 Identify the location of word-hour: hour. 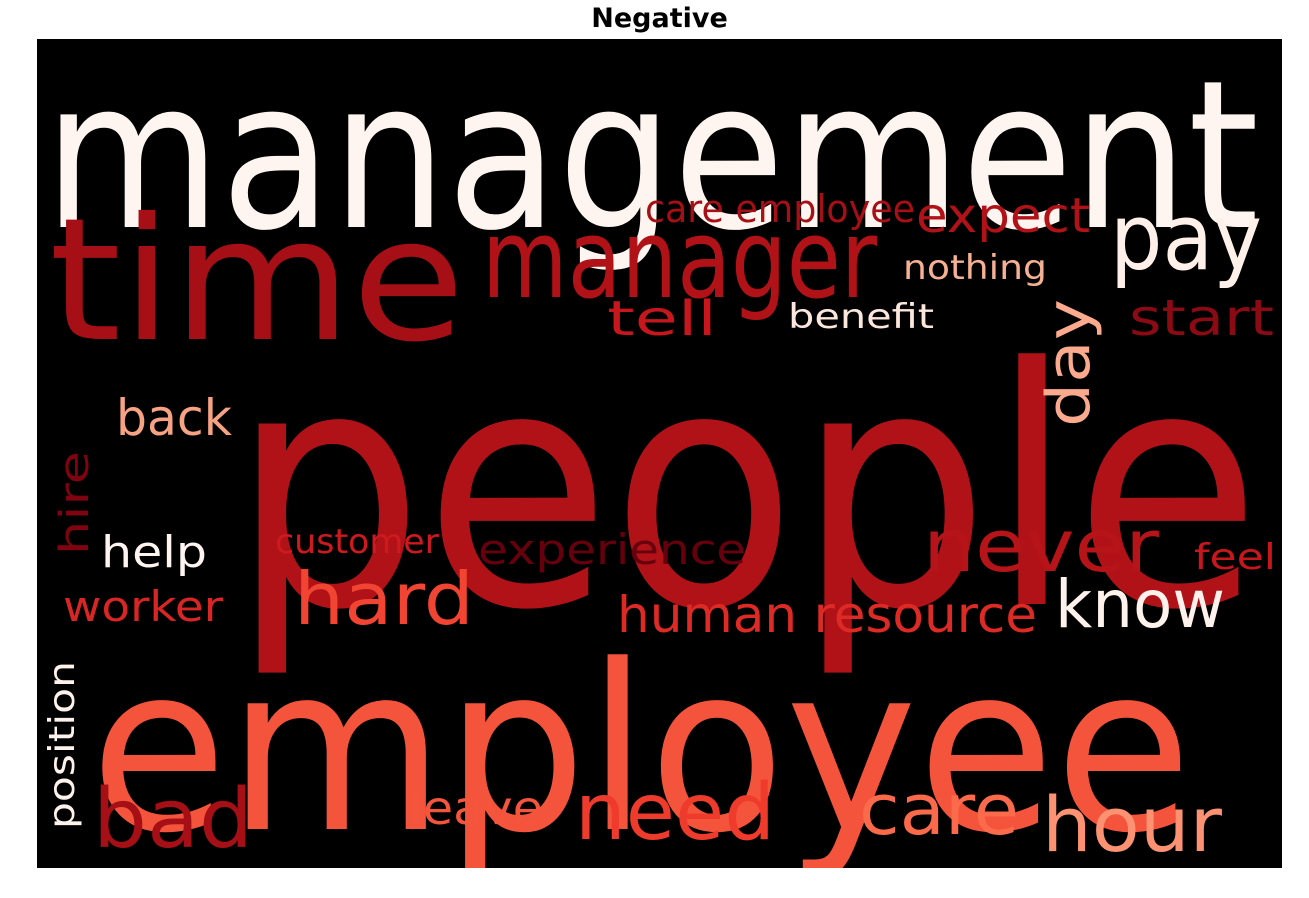
(1132, 824).